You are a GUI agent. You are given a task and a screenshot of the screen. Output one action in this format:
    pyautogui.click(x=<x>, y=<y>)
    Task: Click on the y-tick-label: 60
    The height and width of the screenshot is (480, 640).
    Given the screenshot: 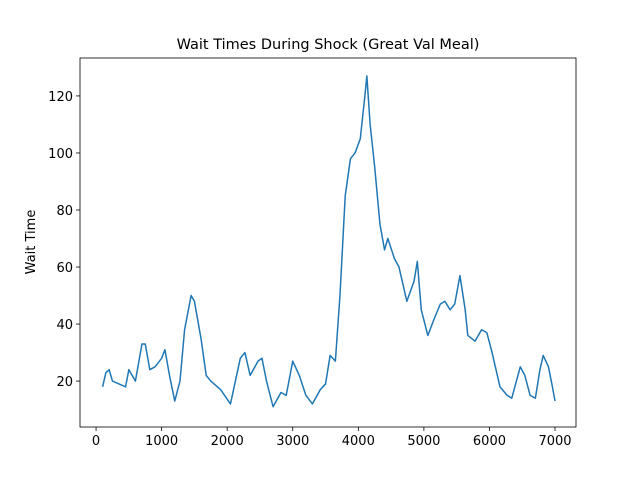 What is the action you would take?
    pyautogui.click(x=64, y=268)
    